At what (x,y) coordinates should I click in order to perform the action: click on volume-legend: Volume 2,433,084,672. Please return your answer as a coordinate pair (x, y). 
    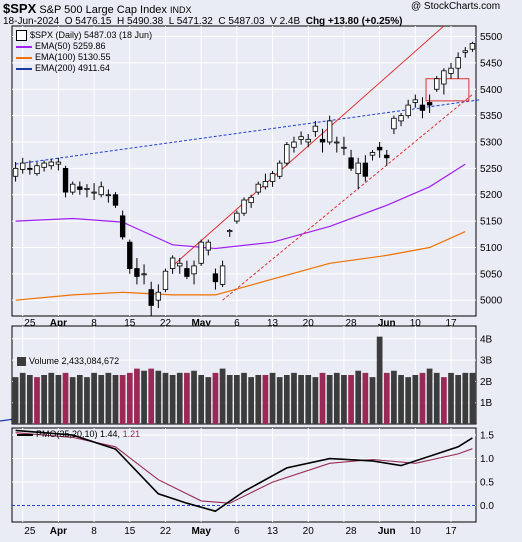
    Looking at the image, I should click on (68, 361).